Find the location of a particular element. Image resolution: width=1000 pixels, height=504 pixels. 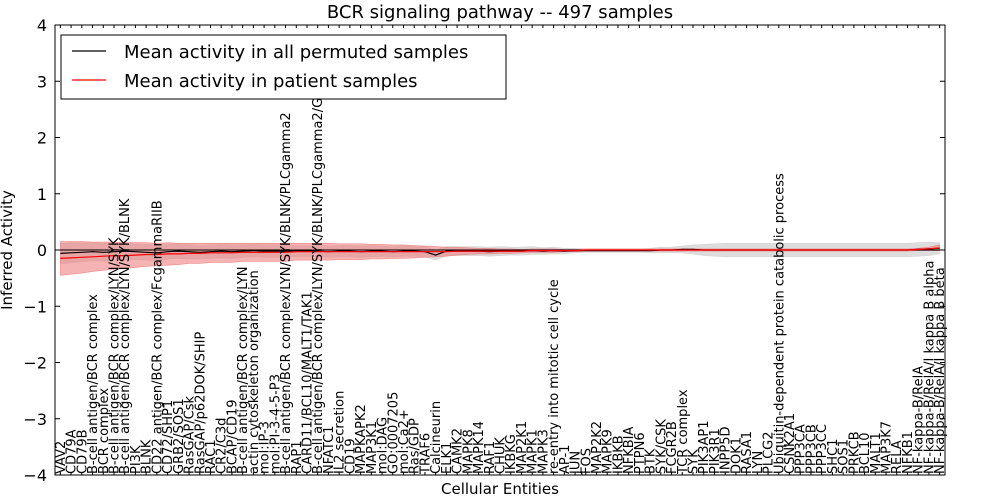

y-tick-label: −4 is located at coordinates (35, 475).